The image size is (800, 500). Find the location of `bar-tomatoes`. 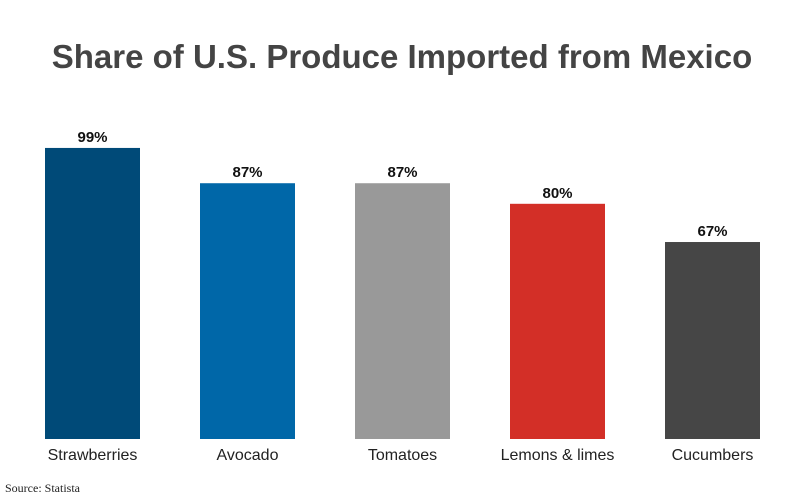

bar-tomatoes is located at coordinates (402, 311).